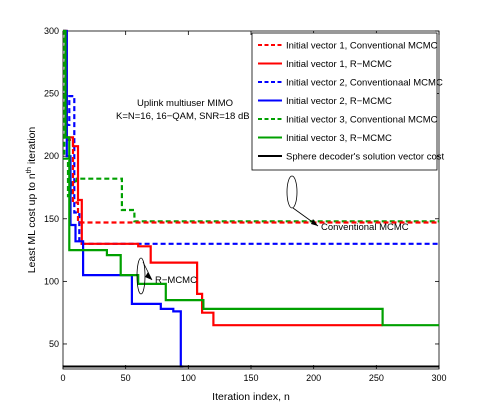 Image resolution: width=485 pixels, height=415 pixels. I want to click on y-tick-label: 200, so click(51, 156).